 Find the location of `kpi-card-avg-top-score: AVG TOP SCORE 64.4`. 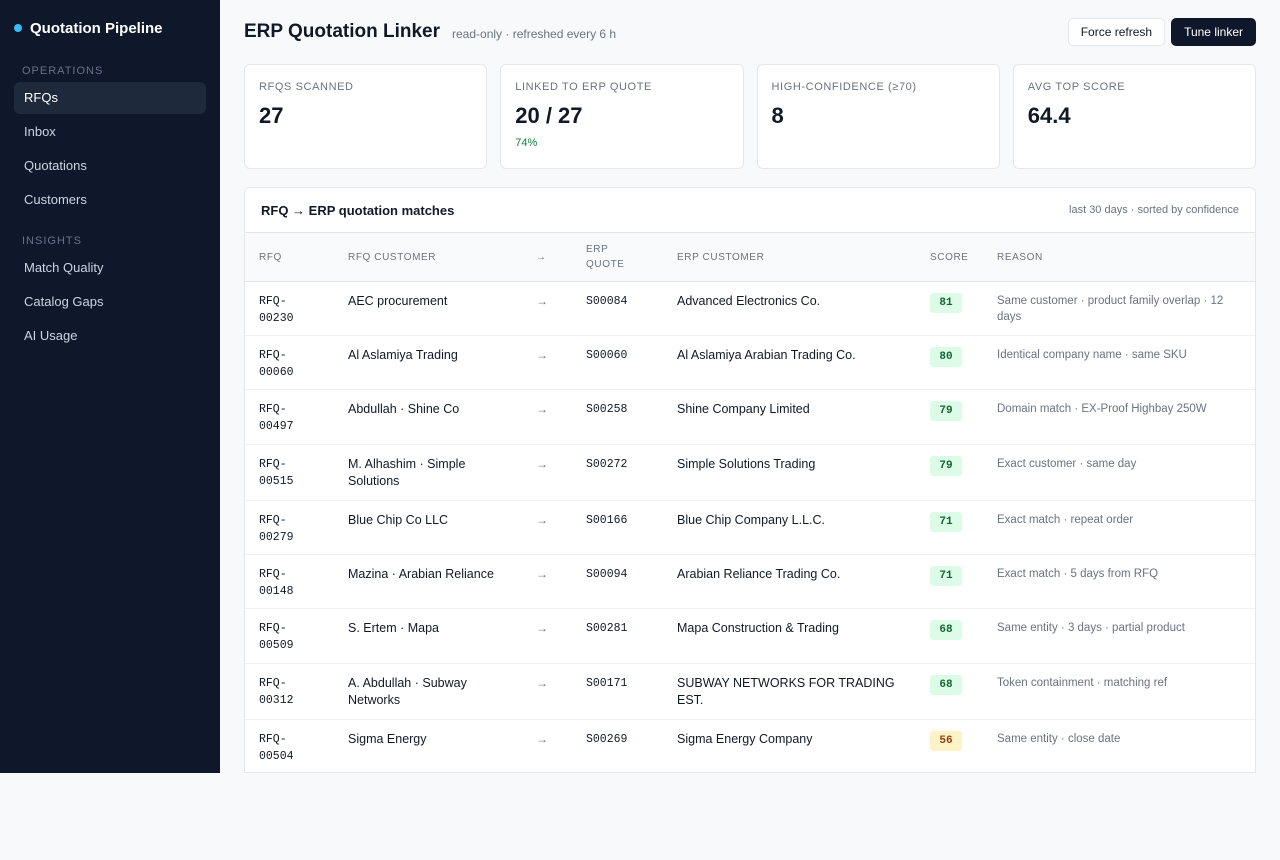

kpi-card-avg-top-score: AVG TOP SCORE 64.4 is located at coordinates (1134, 116).